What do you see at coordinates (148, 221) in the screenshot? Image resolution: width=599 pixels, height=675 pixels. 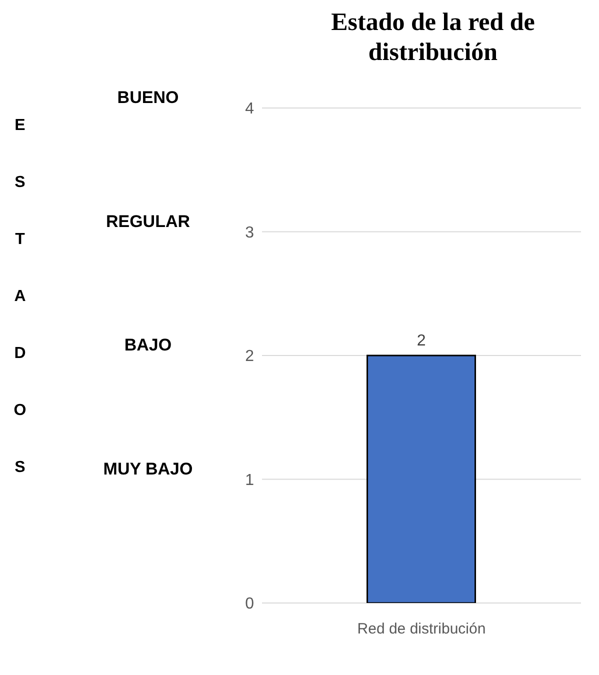 I see `text: REGULAR` at bounding box center [148, 221].